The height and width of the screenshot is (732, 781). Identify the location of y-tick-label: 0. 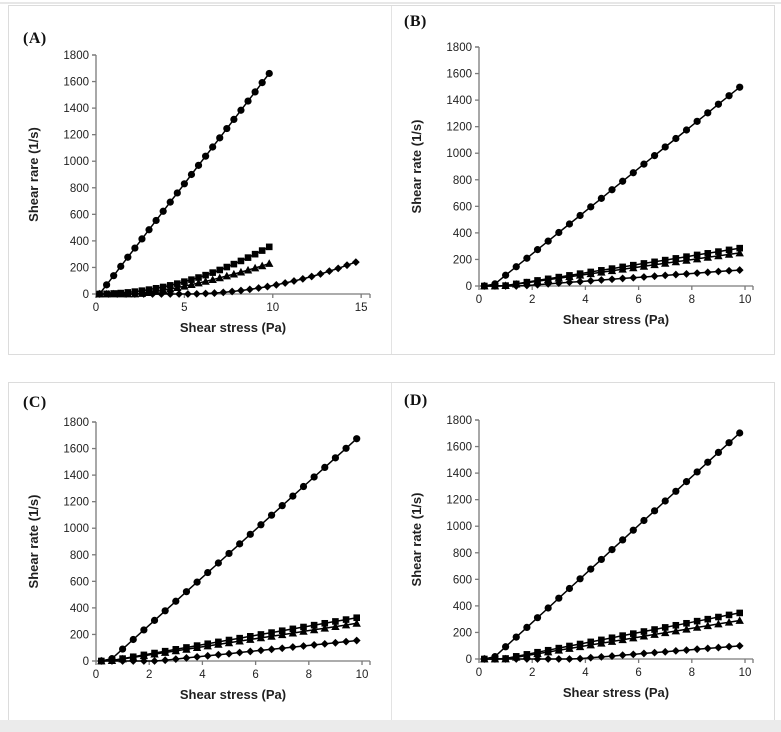
(469, 660).